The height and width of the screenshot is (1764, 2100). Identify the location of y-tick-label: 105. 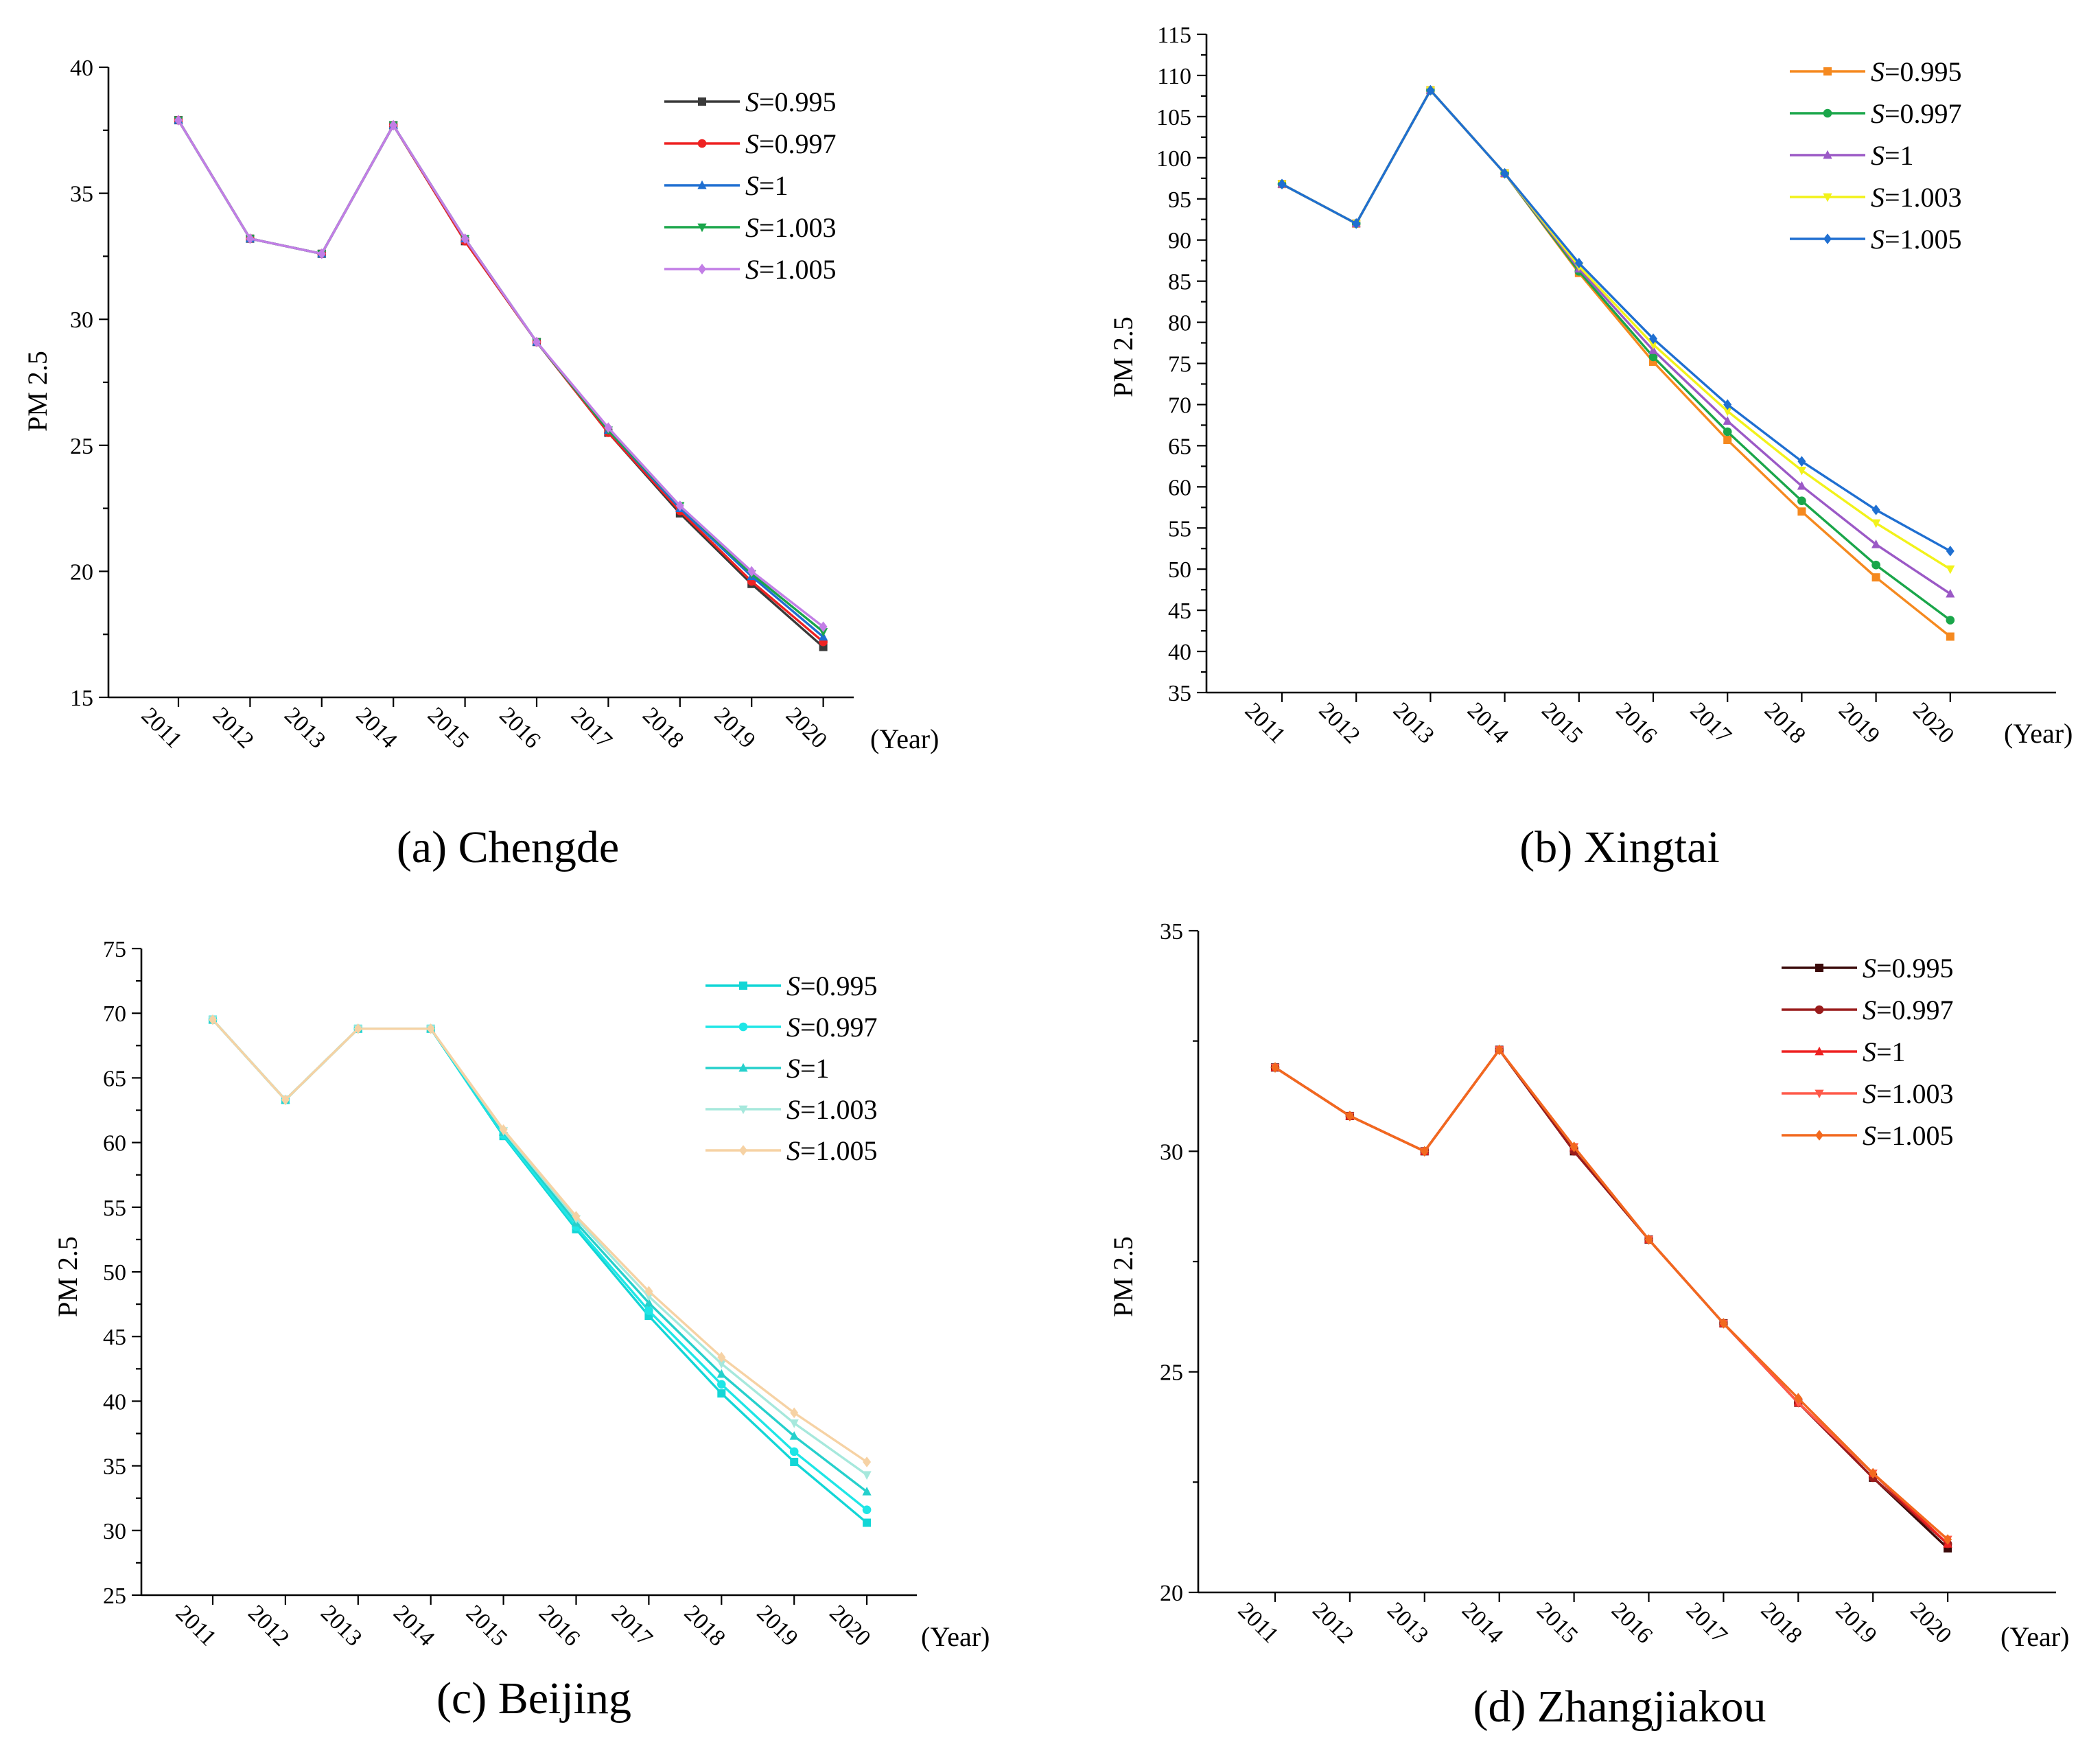
(1173, 118).